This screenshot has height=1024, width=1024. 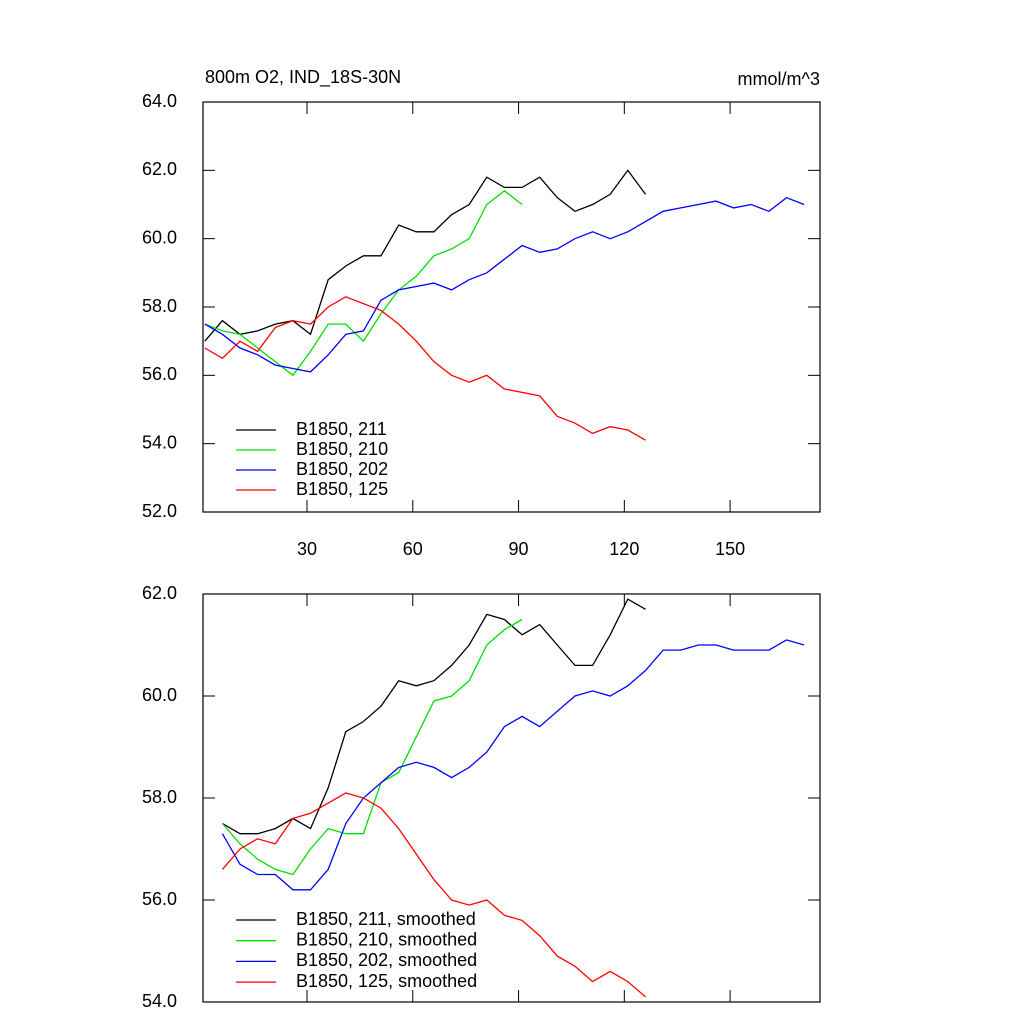 I want to click on x-tick-label: 120, so click(x=624, y=549).